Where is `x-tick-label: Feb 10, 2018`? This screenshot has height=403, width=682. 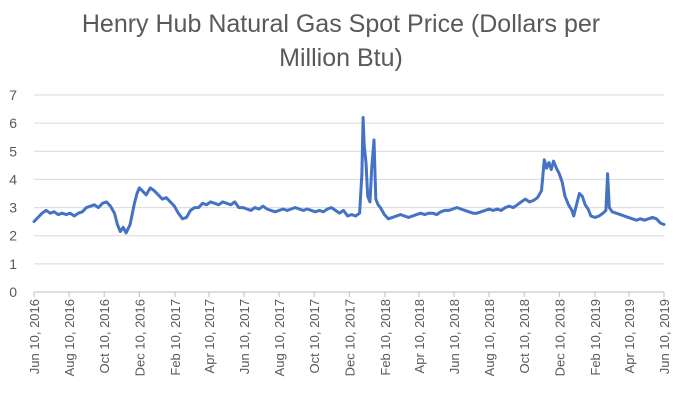
x-tick-label: Feb 10, 2018 is located at coordinates (385, 337).